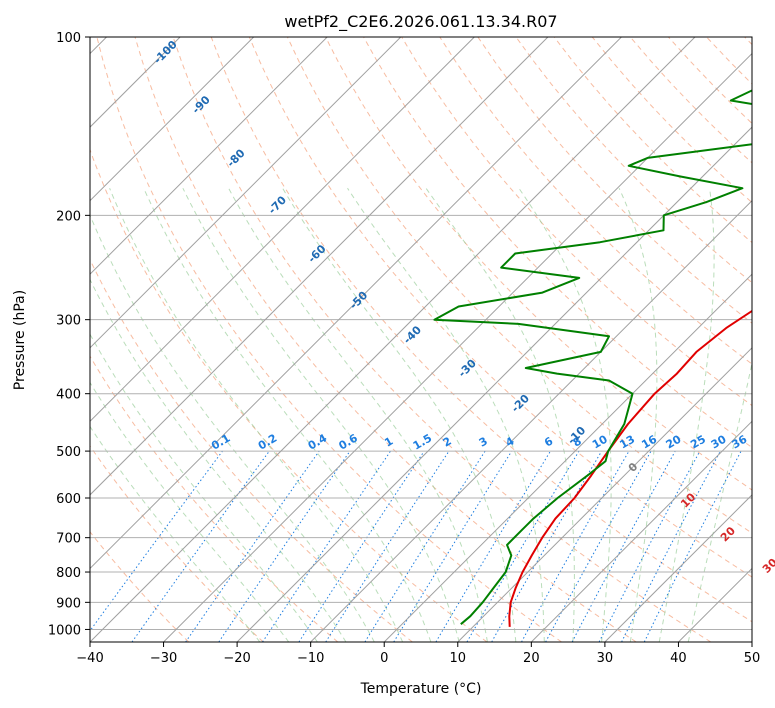  I want to click on x-tick-label: 50, so click(752, 658).